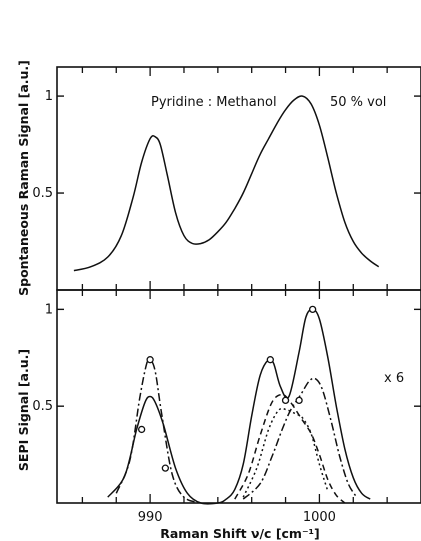 The image size is (421, 541). Describe the element at coordinates (23, 410) in the screenshot. I see `bottom-ylabel: SEPI Signal [a.u.]` at that location.